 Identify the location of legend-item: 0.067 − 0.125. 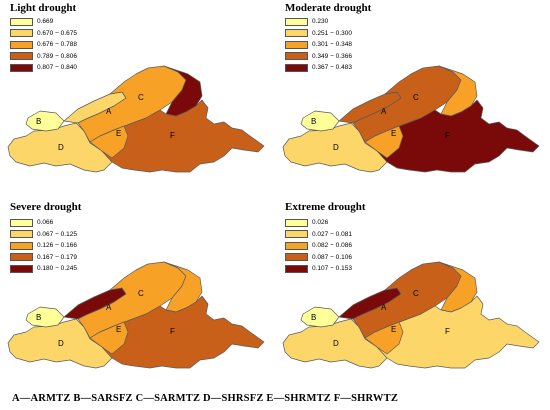
(43, 235).